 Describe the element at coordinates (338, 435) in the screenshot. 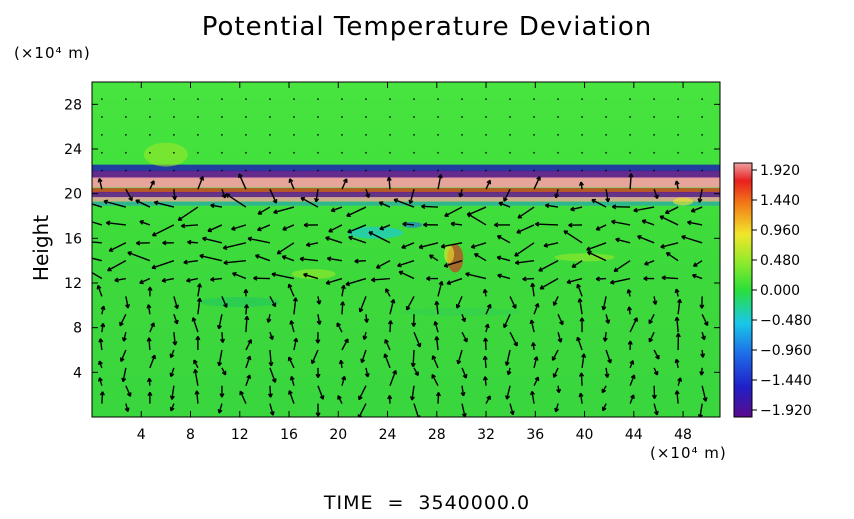

I see `x-tick-label: 20` at that location.